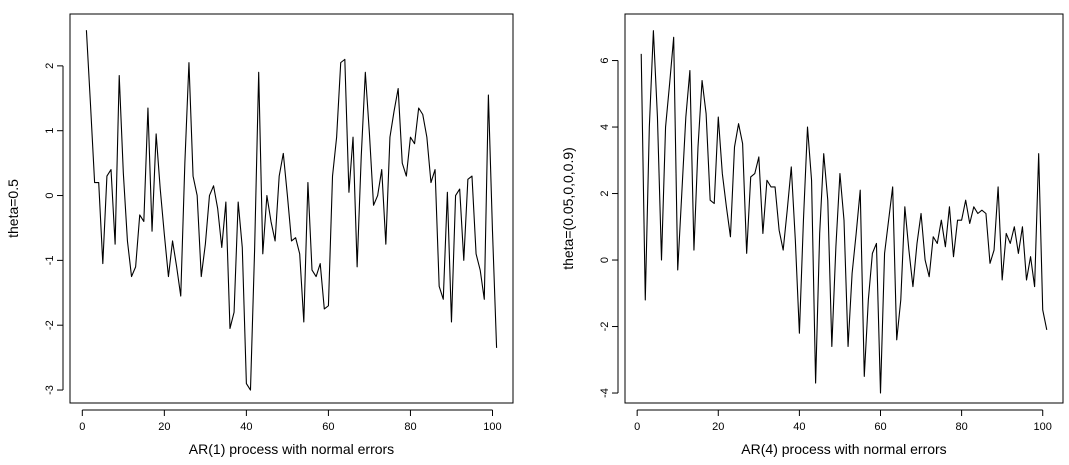 The height and width of the screenshot is (465, 1069). What do you see at coordinates (605, 60) in the screenshot?
I see `y-tick-label: 6` at bounding box center [605, 60].